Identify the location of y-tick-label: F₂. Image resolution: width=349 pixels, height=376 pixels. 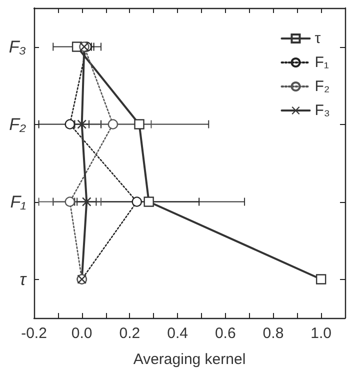
(18, 124).